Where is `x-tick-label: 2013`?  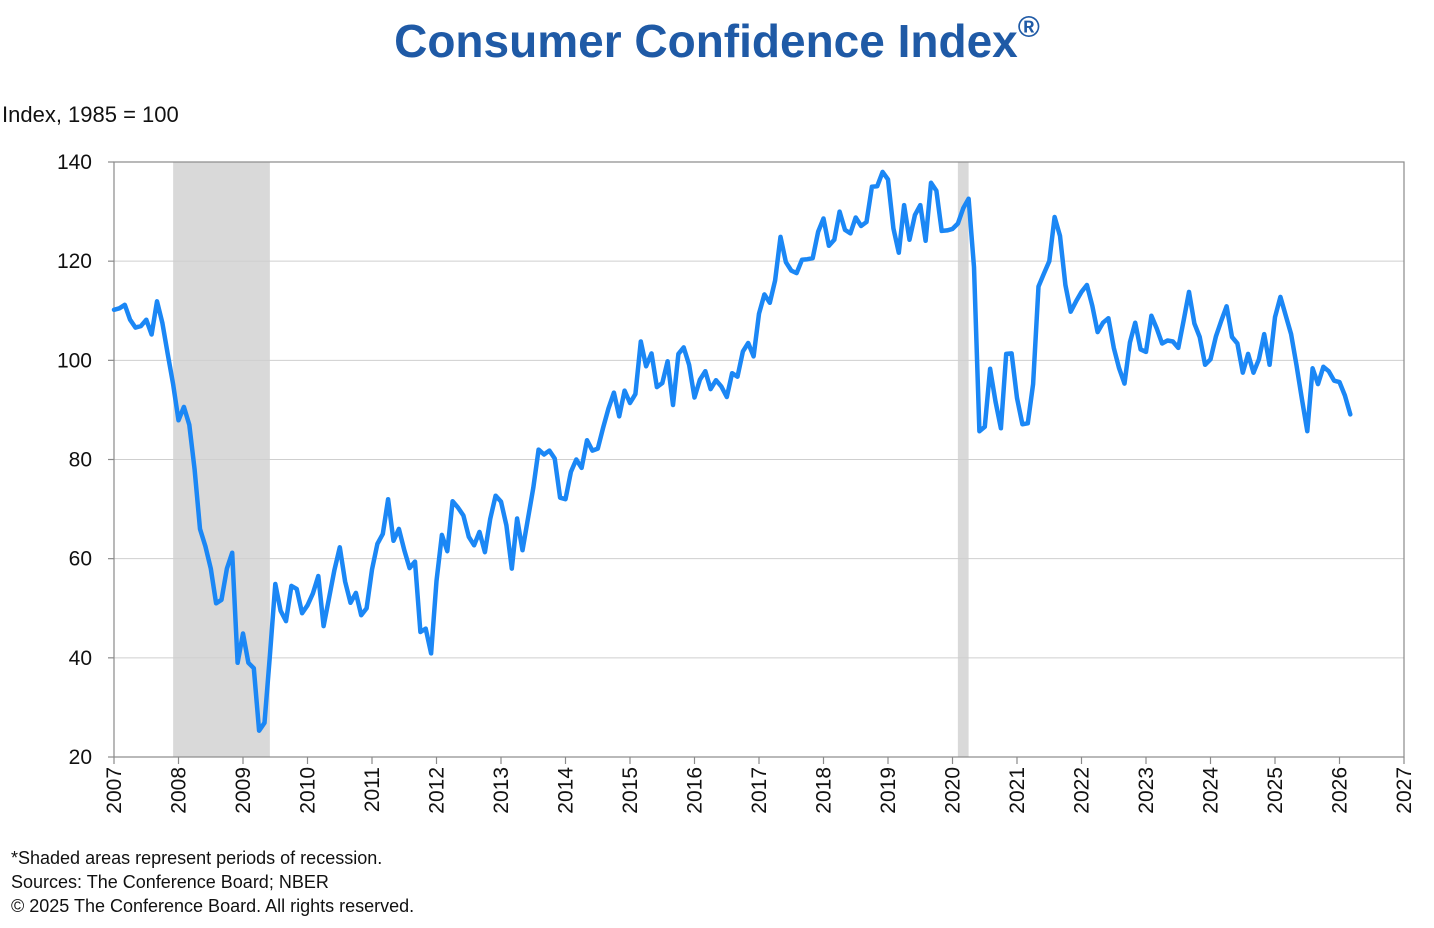
x-tick-label: 2013 is located at coordinates (501, 790).